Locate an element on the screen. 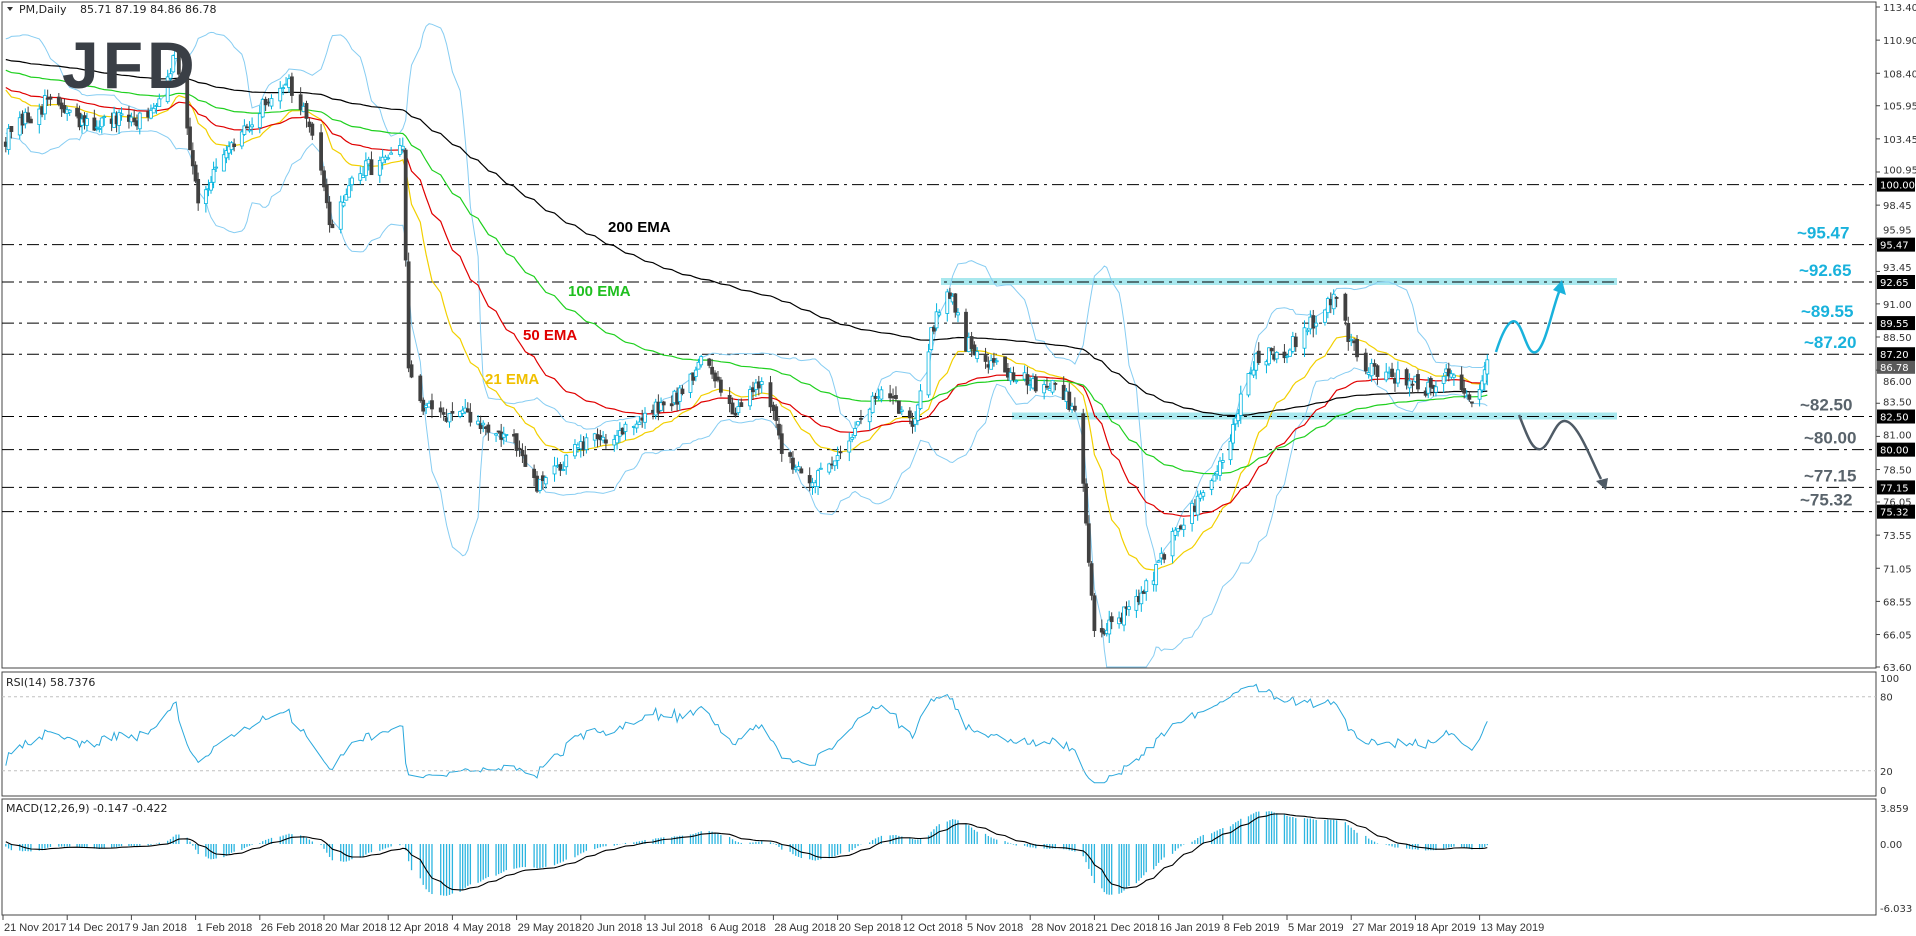 Image resolution: width=1916 pixels, height=936 pixels. time-axis-label: 5 Mar 2019 is located at coordinates (1316, 928).